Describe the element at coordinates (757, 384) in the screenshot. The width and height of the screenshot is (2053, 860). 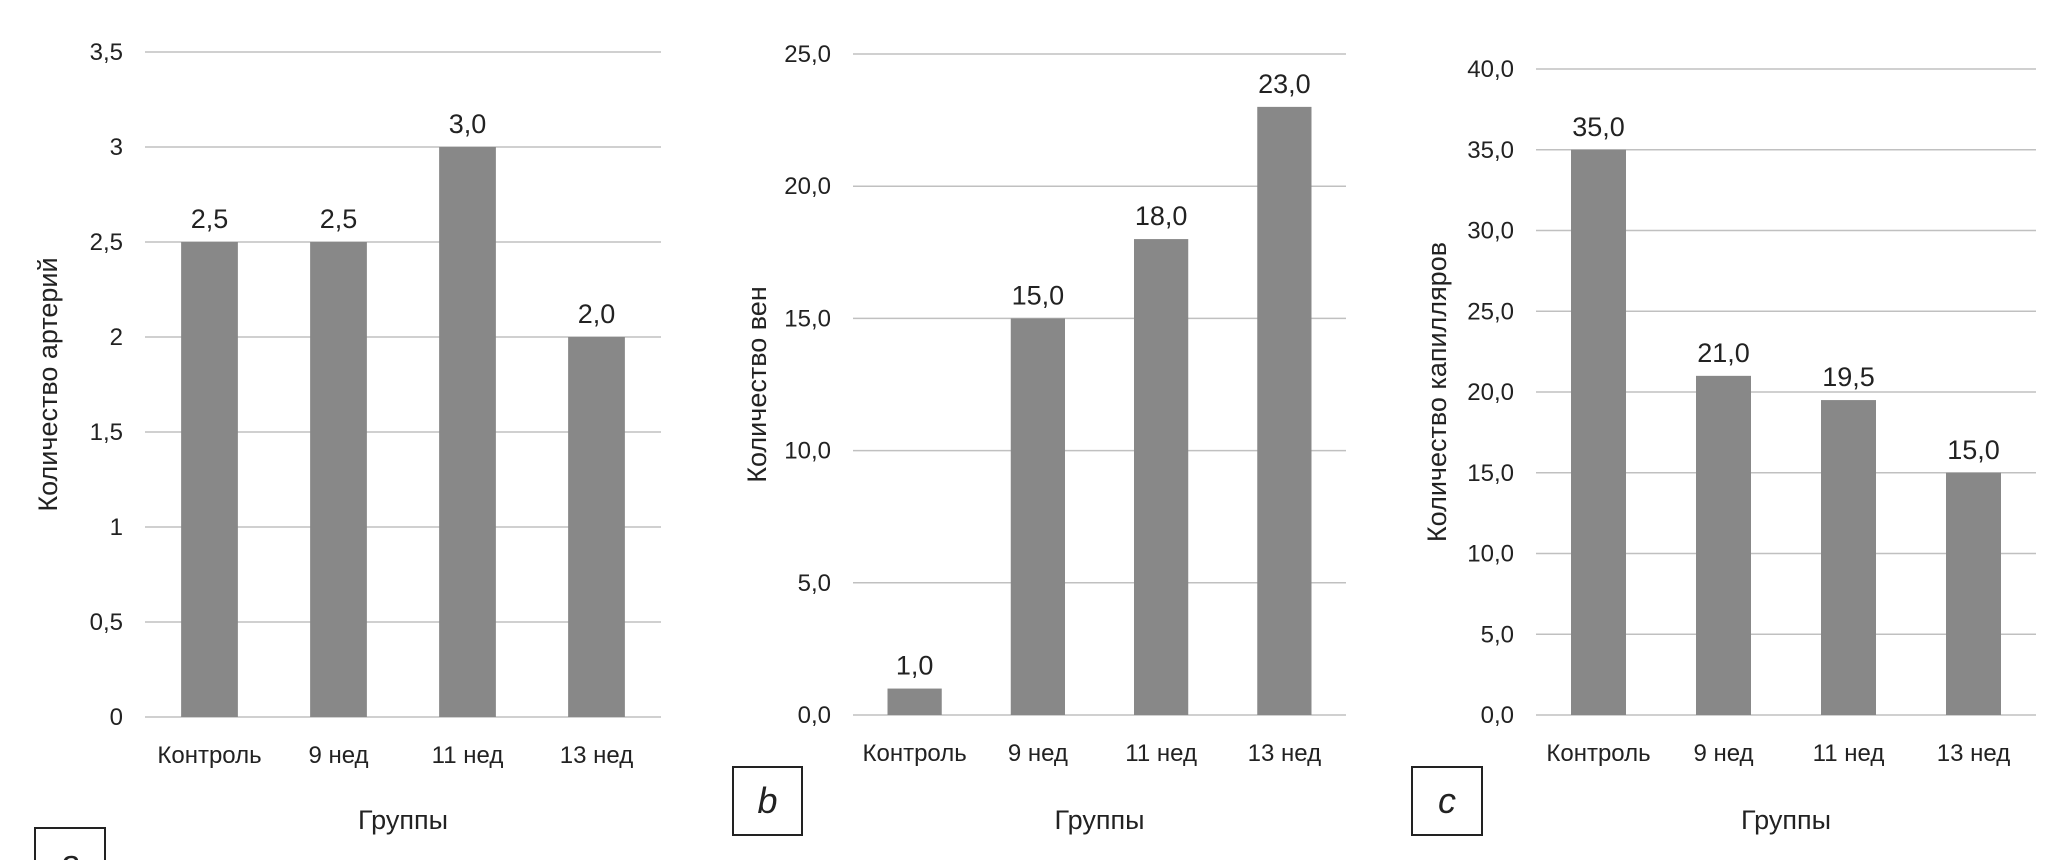
I see `y-axis-title: Количество вен` at that location.